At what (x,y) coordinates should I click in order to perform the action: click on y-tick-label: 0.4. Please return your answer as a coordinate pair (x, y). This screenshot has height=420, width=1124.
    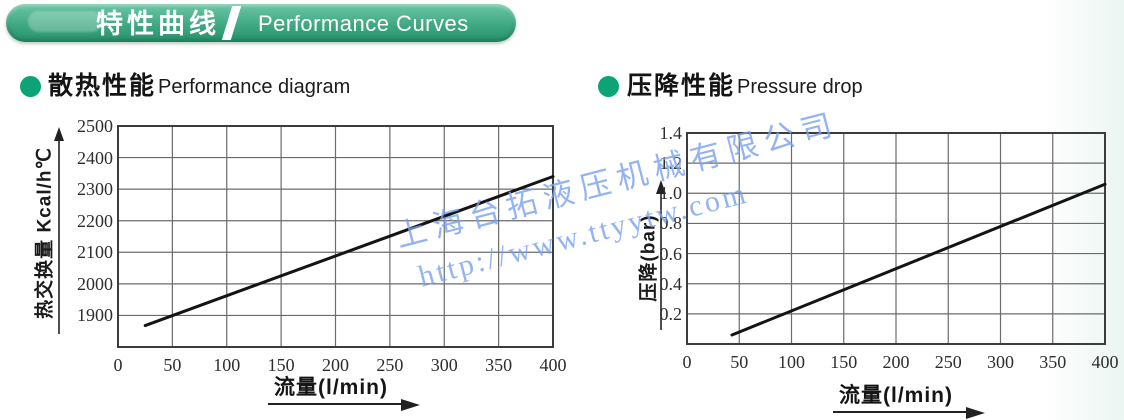
    Looking at the image, I should click on (671, 283).